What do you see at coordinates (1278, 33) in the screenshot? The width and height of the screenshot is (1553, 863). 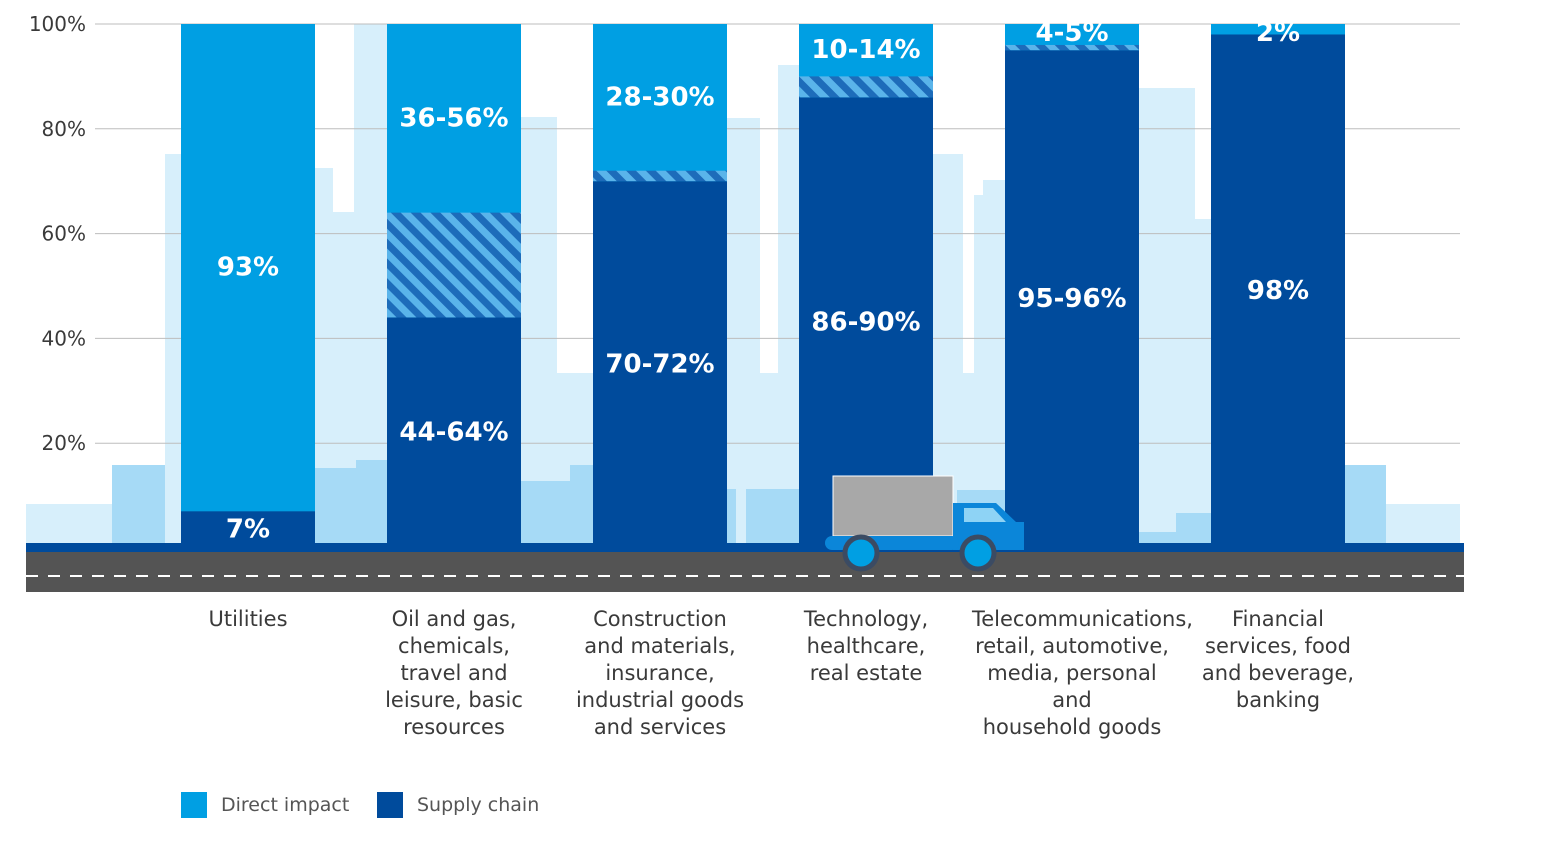 I see `bar-label-direct-impact-financial-services-food-and-be: 2%` at bounding box center [1278, 33].